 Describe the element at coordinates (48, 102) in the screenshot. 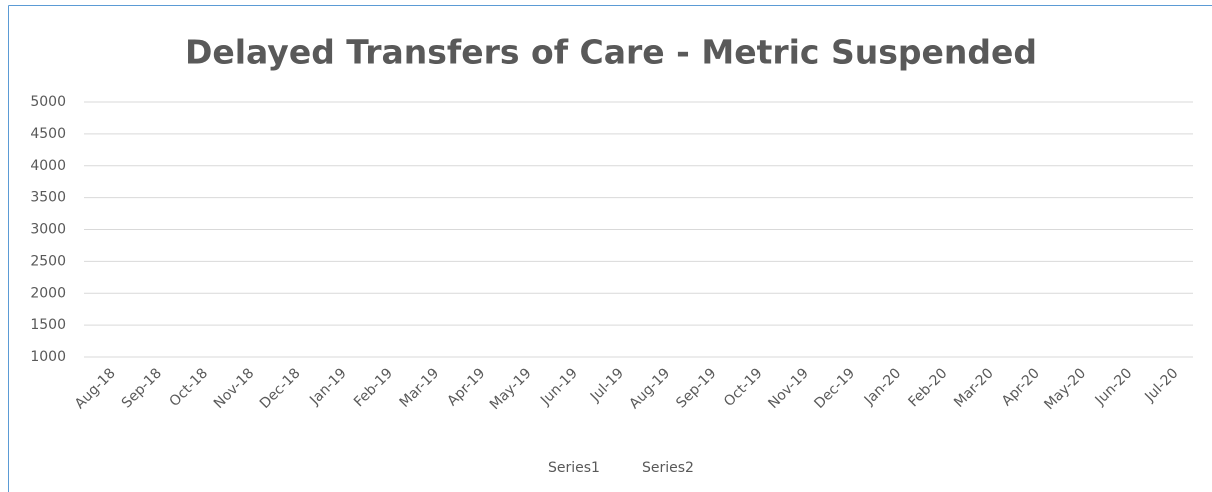

I see `y-tick-label: 5000` at that location.